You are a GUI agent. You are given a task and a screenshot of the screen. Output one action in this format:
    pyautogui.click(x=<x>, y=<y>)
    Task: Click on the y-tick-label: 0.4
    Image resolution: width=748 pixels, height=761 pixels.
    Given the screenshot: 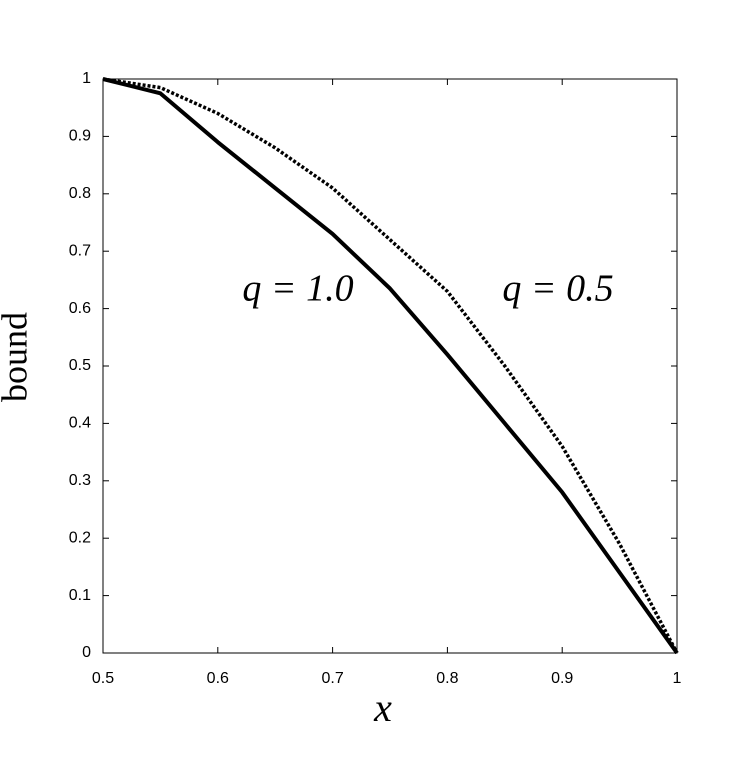 What is the action you would take?
    pyautogui.click(x=80, y=423)
    